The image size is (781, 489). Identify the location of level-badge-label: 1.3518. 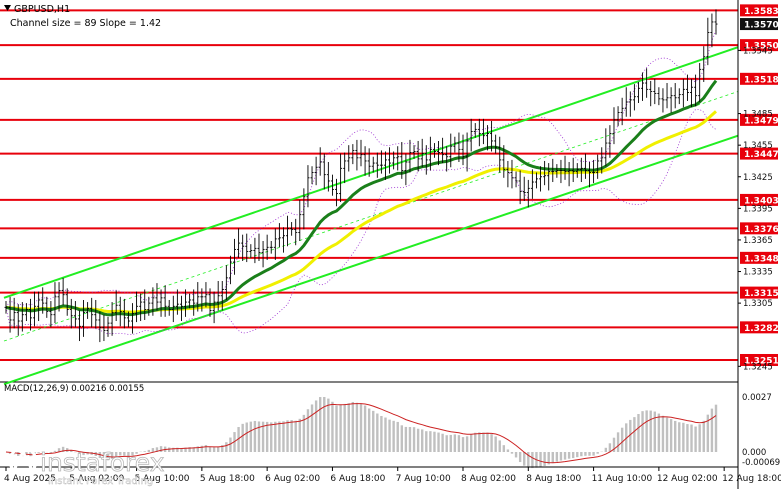
(761, 80).